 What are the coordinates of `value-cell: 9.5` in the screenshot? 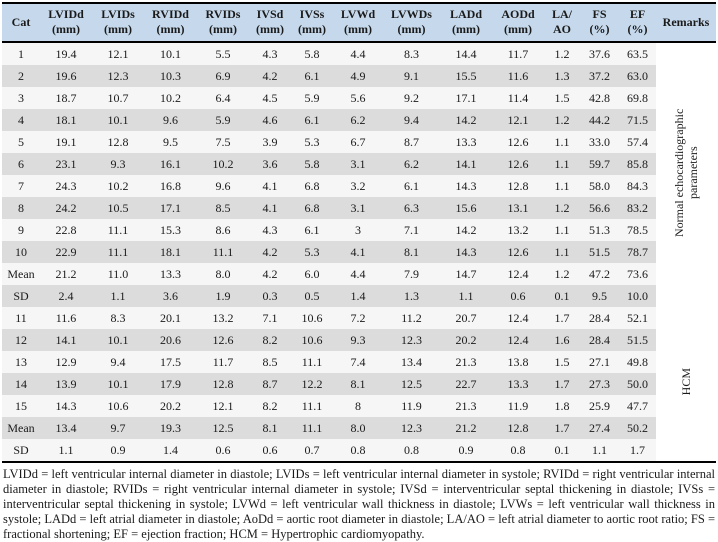 It's located at (599, 296).